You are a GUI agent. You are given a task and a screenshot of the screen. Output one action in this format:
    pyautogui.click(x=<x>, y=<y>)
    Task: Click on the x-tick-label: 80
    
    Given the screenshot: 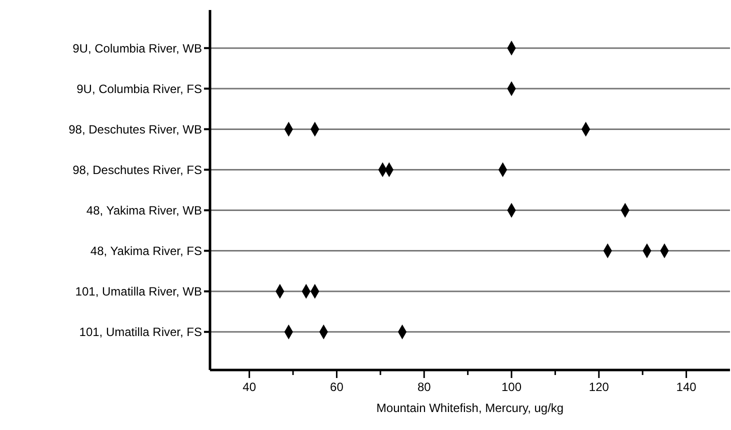 What is the action you would take?
    pyautogui.click(x=424, y=387)
    